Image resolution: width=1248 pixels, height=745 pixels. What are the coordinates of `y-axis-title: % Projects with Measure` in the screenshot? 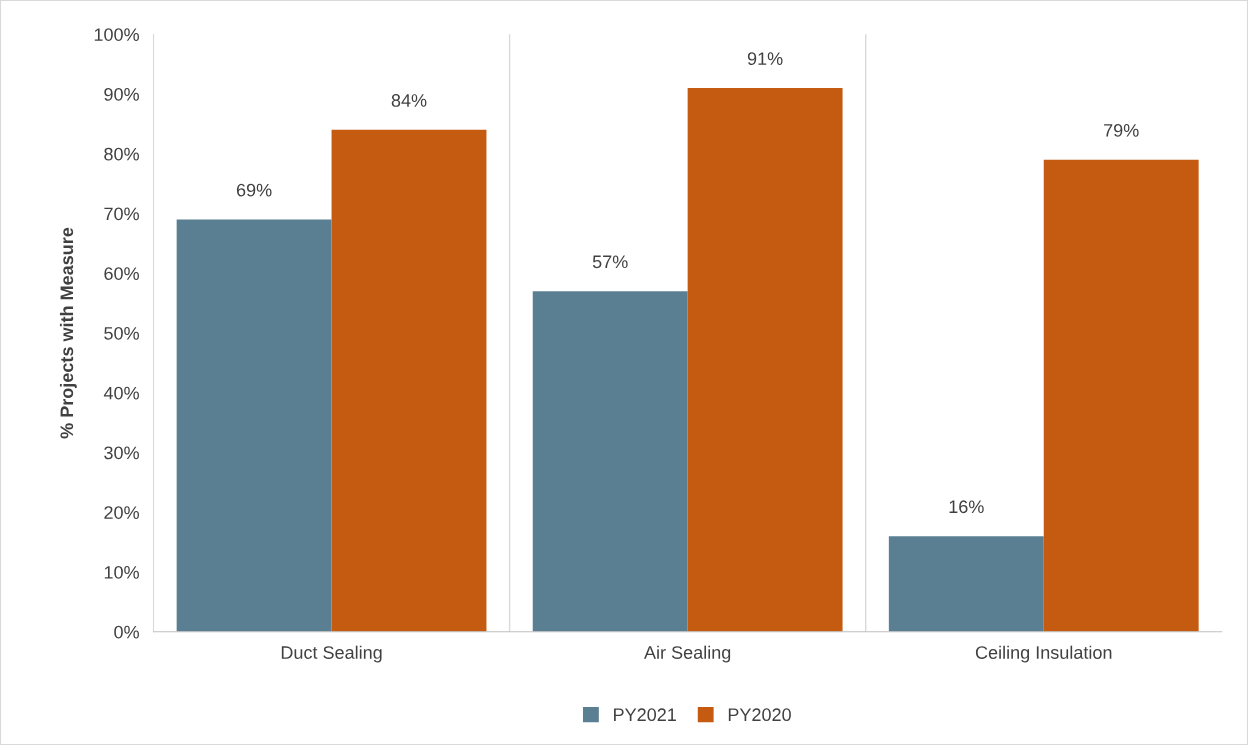 It's located at (68, 333).